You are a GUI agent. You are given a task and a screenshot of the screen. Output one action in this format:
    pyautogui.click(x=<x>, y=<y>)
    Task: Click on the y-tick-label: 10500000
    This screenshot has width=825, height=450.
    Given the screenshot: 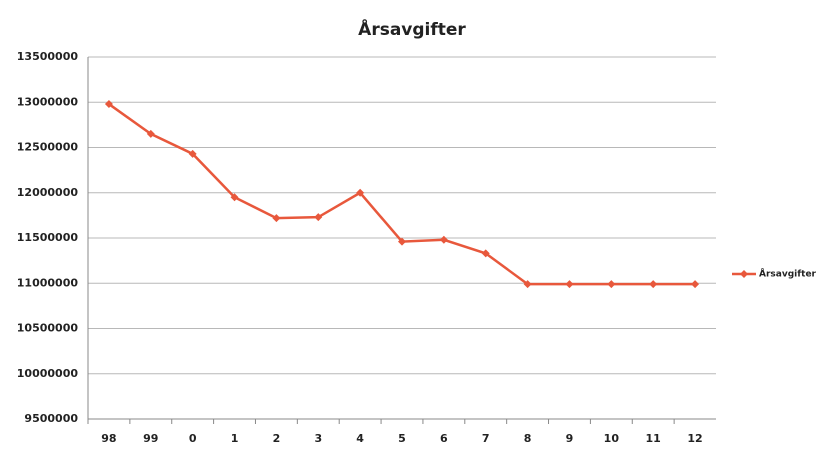 What is the action you would take?
    pyautogui.click(x=48, y=328)
    